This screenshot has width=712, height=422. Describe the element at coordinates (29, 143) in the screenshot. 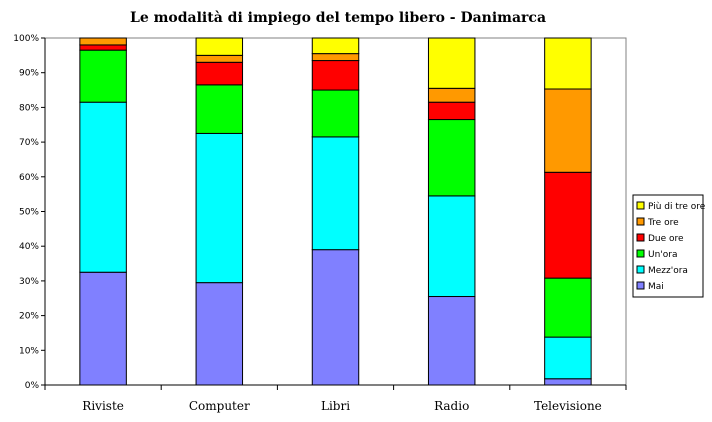

I see `y-tick-label: 70%` at that location.